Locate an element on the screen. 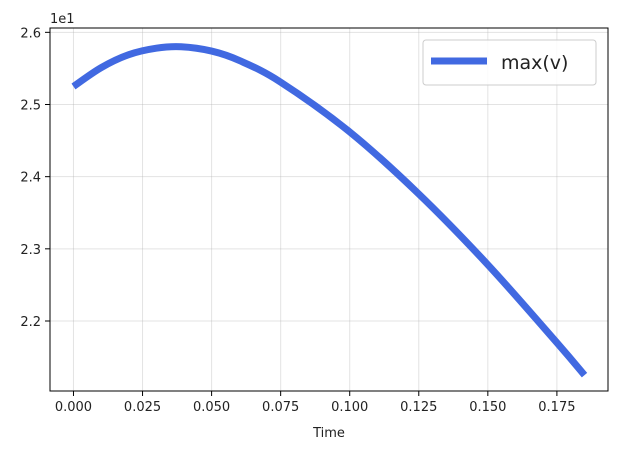 This screenshot has height=451, width=623. x-tick-label: 0.000 is located at coordinates (73, 407).